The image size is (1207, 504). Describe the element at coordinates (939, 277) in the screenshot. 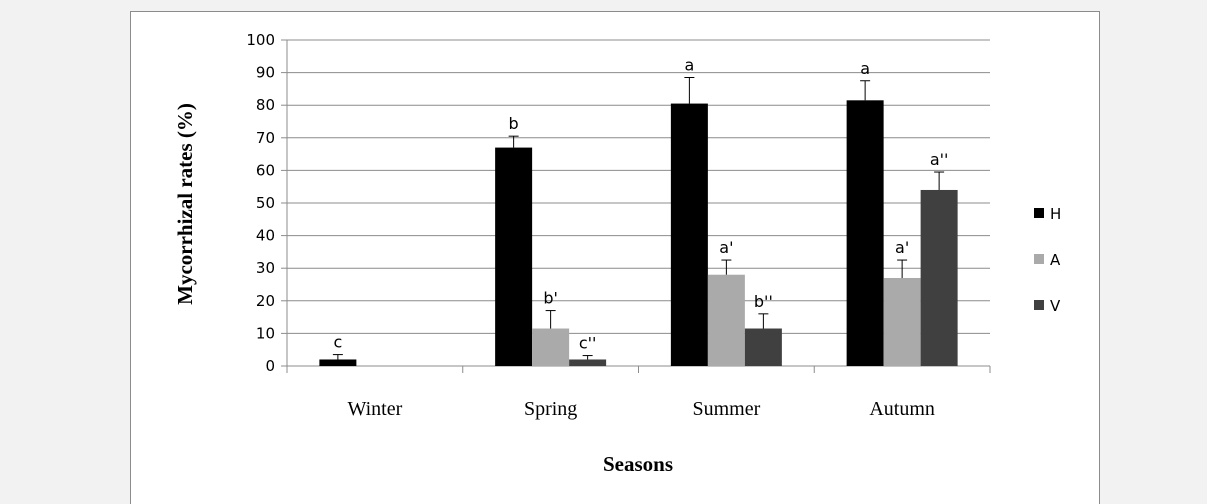

I see `bar-v-autumn` at that location.